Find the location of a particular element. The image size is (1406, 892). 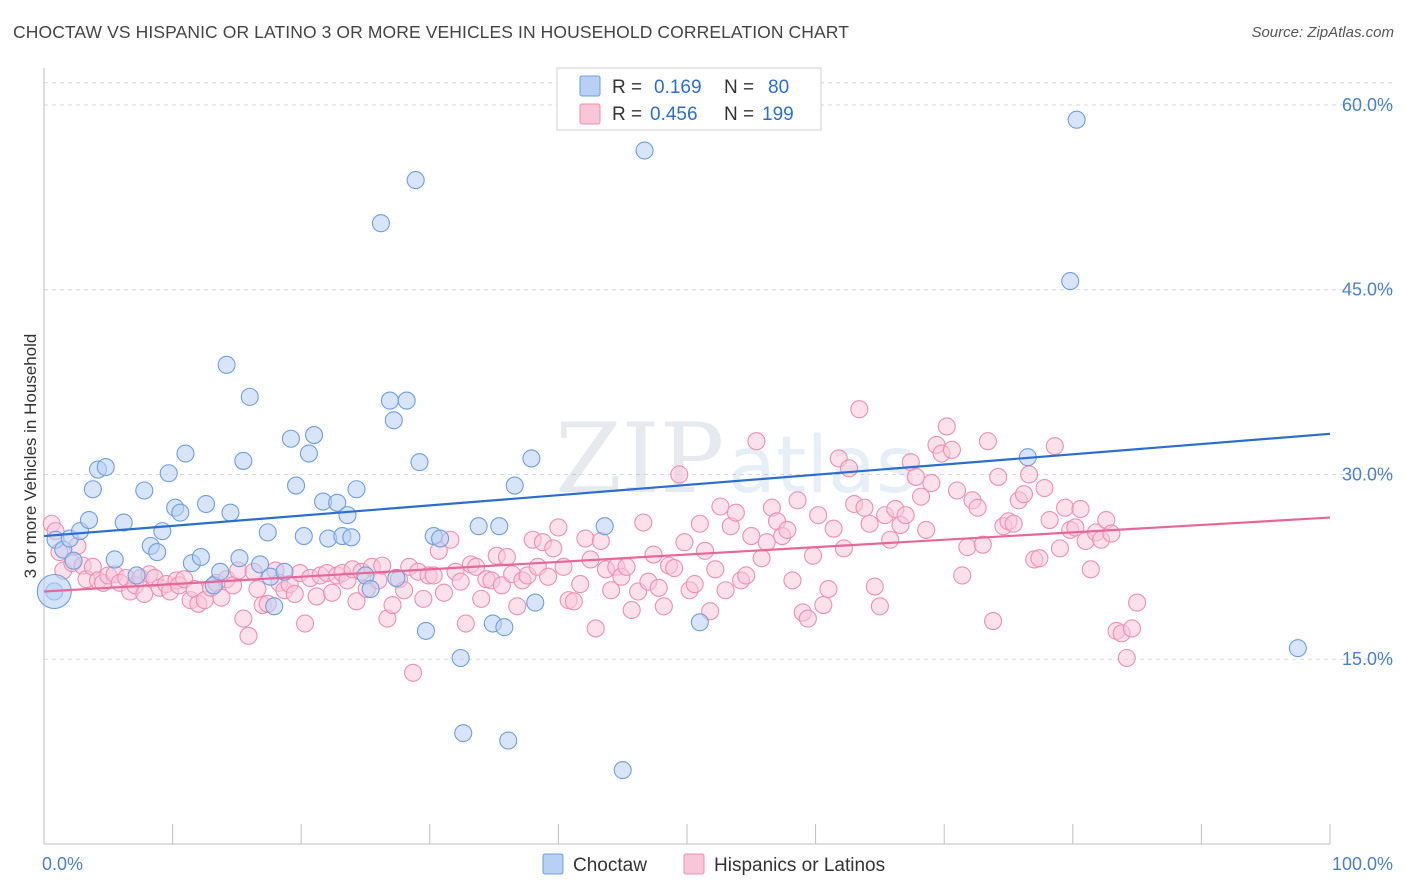

legend-r-value-choctaw: 0.169 is located at coordinates (678, 87).